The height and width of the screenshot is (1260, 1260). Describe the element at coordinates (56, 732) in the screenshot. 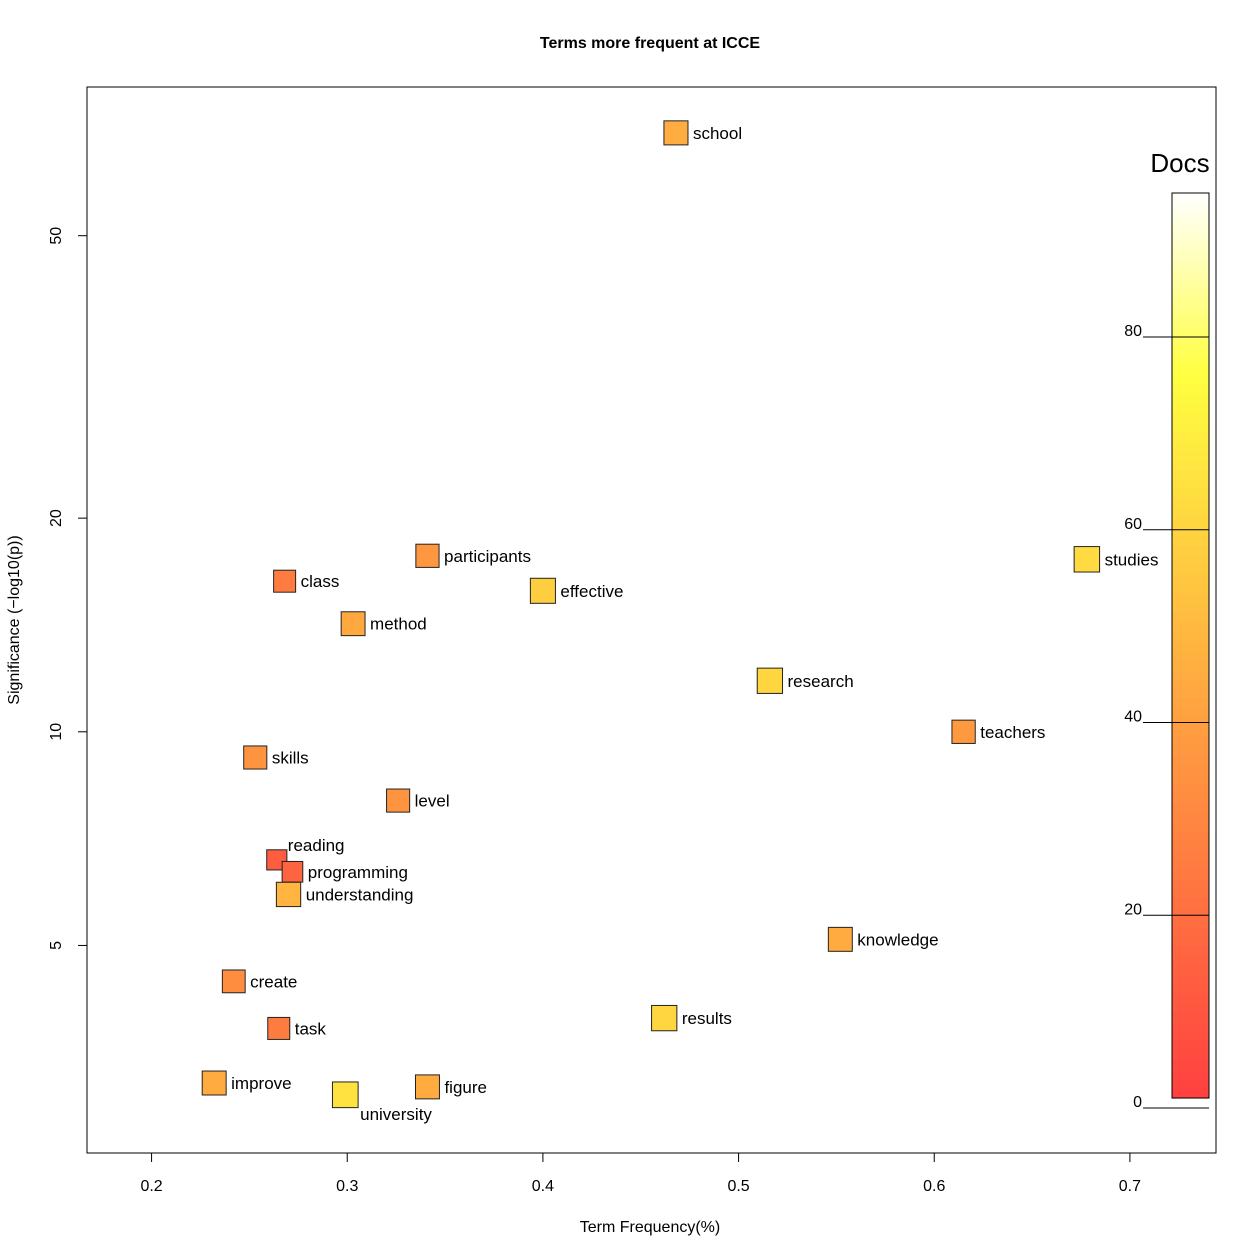

I see `y-tick-label: 10` at that location.